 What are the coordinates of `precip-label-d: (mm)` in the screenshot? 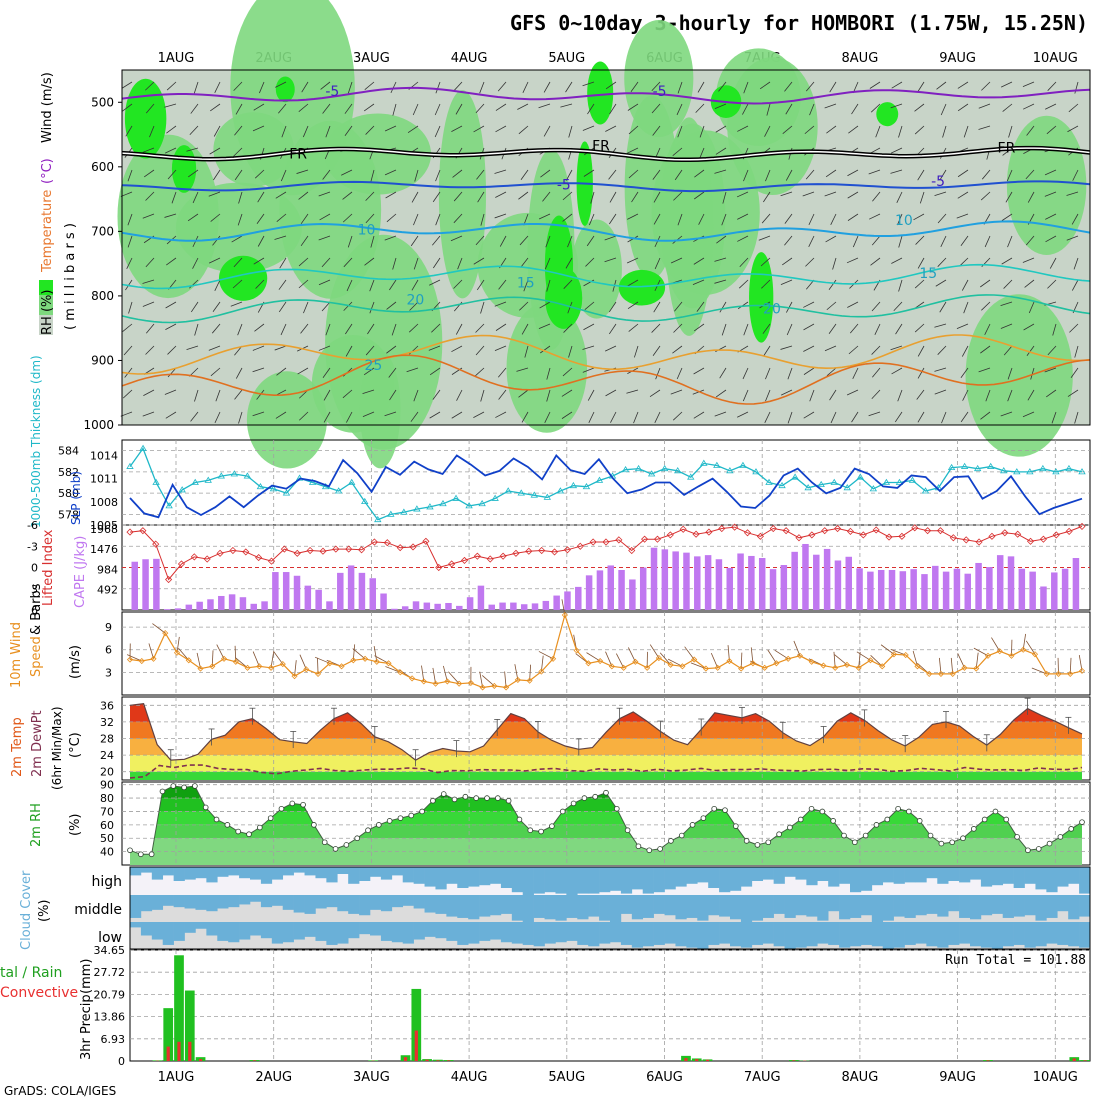 It's located at (86, 976).